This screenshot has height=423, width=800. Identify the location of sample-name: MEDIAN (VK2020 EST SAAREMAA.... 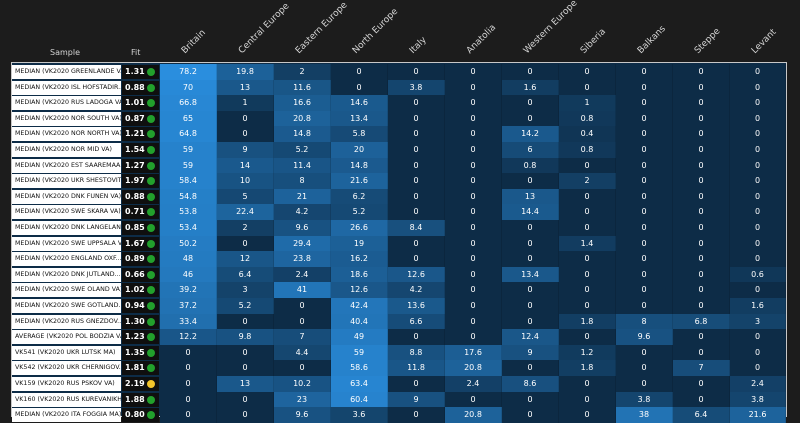
(66, 165).